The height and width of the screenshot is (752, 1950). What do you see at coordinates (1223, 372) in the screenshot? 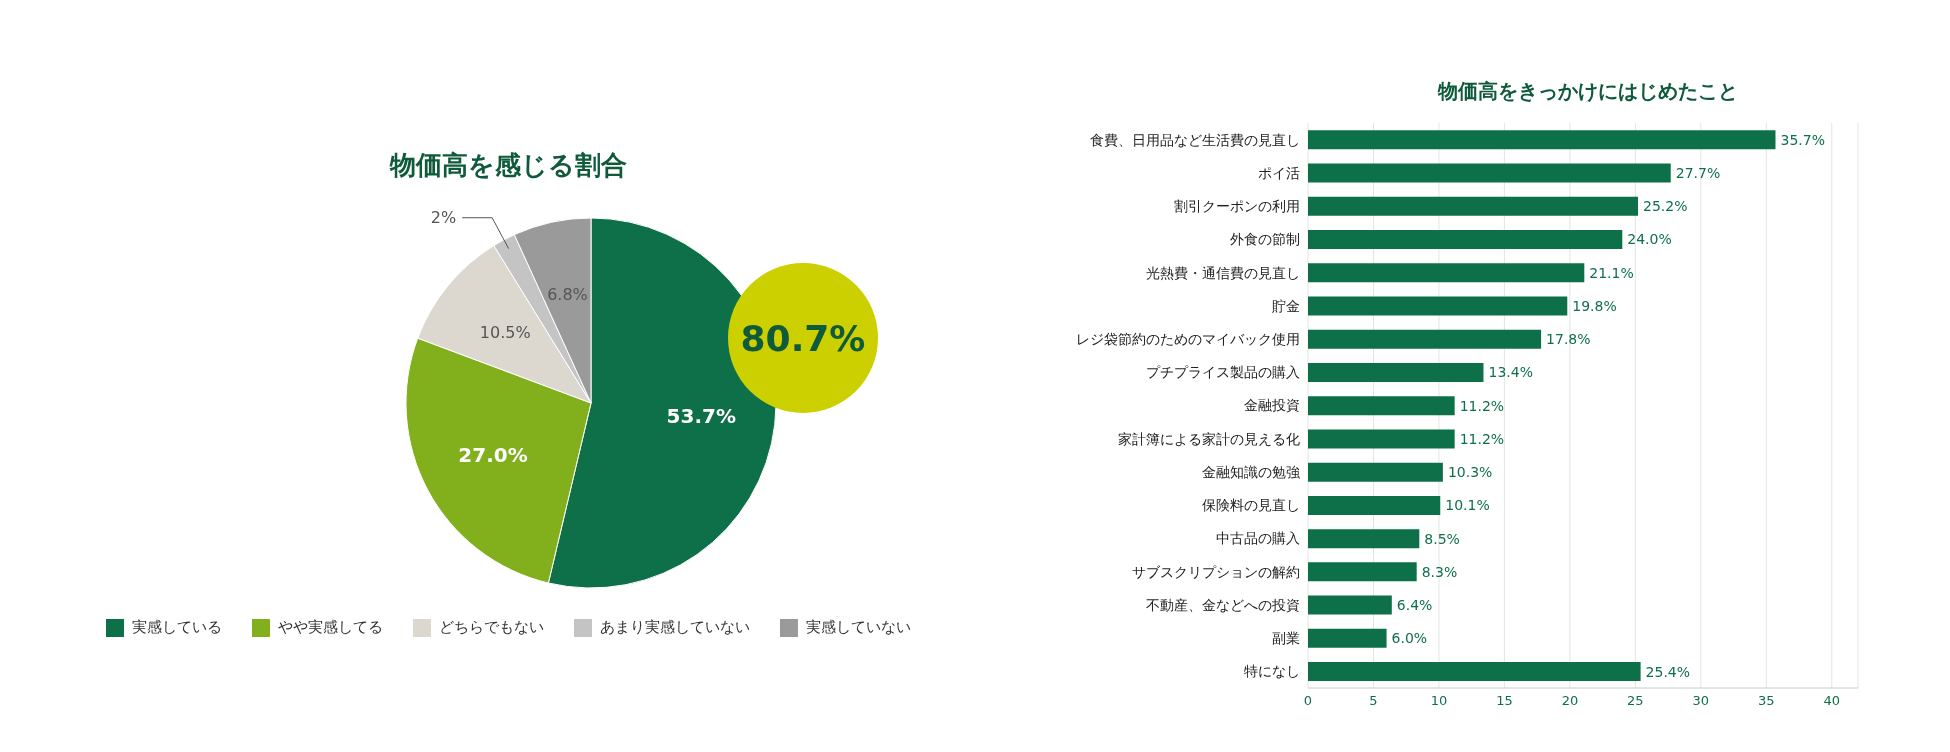
I see `y-tick-label: プチプライス製品の購入` at bounding box center [1223, 372].